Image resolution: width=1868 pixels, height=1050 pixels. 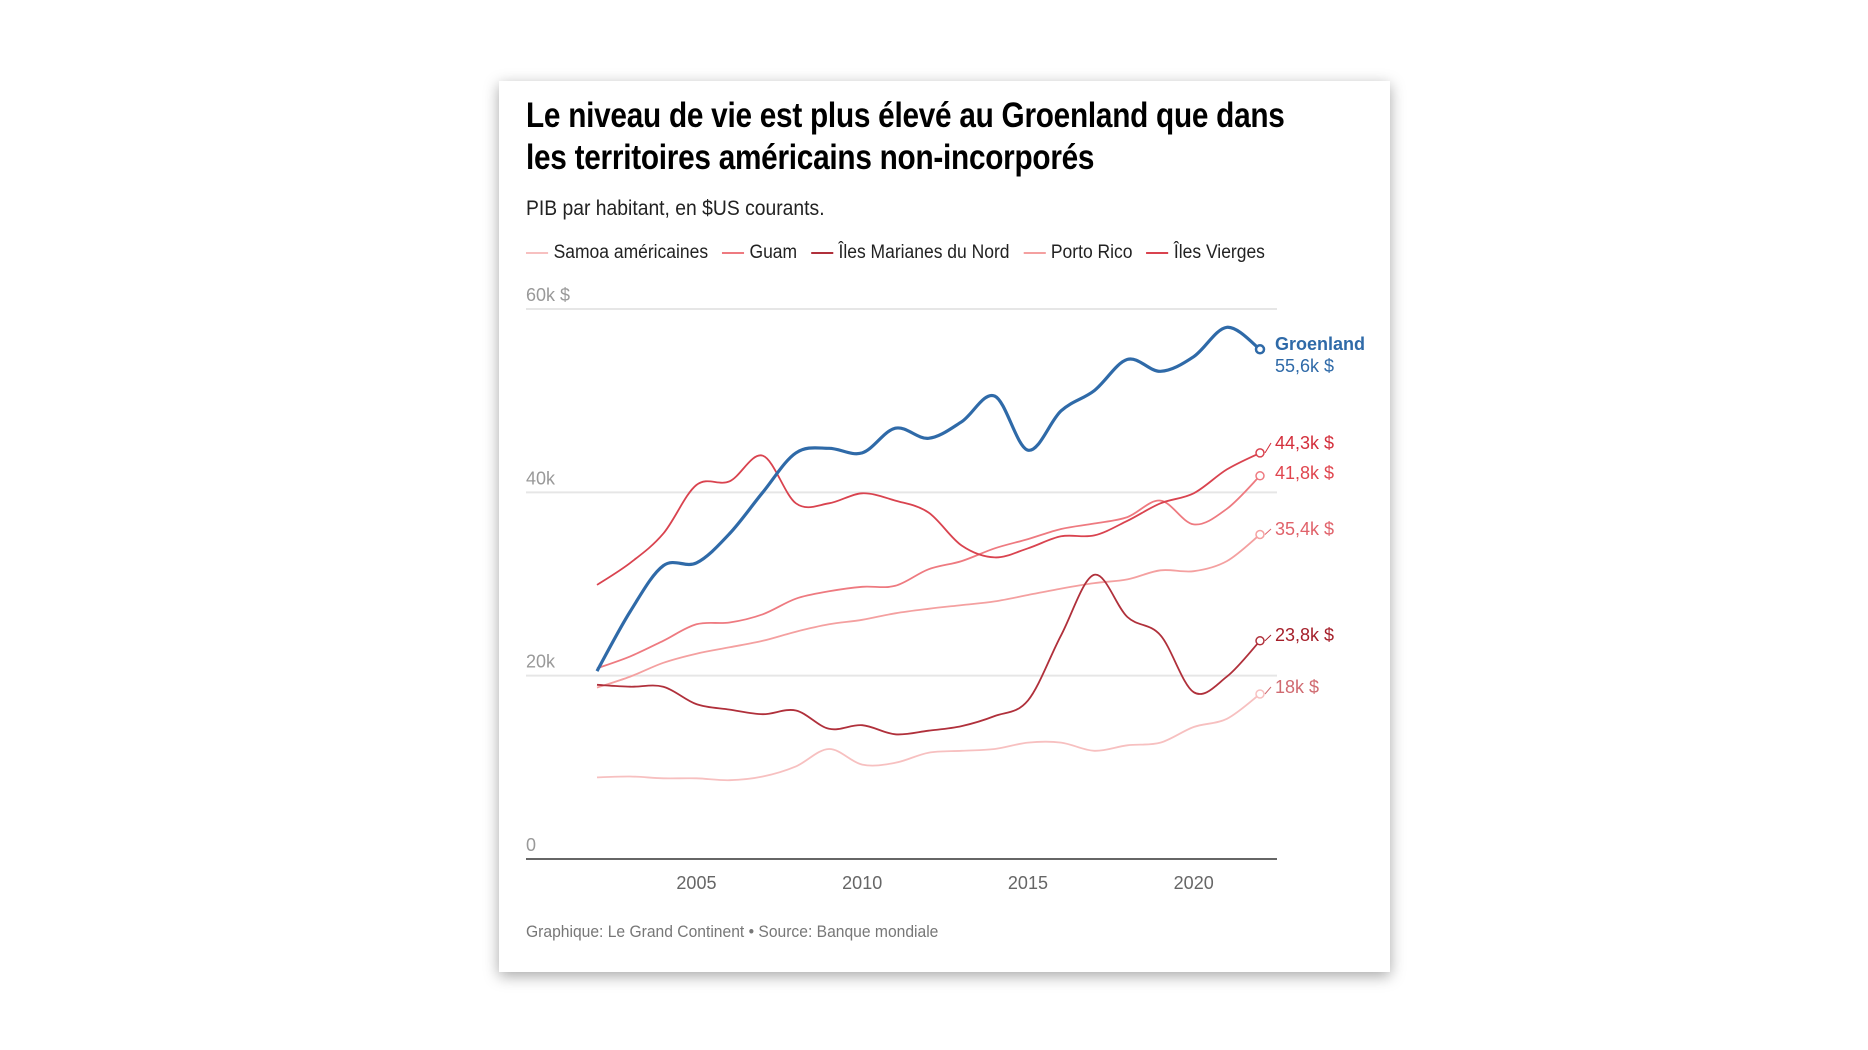 I want to click on series-end-label: 44,3k $, so click(x=1304, y=443).